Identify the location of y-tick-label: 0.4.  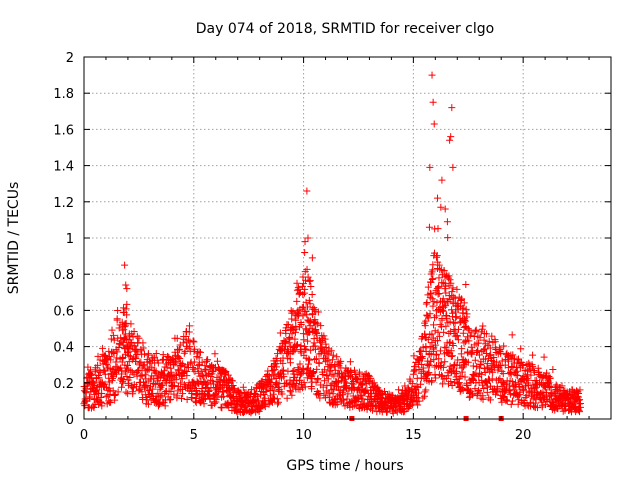
(63, 348).